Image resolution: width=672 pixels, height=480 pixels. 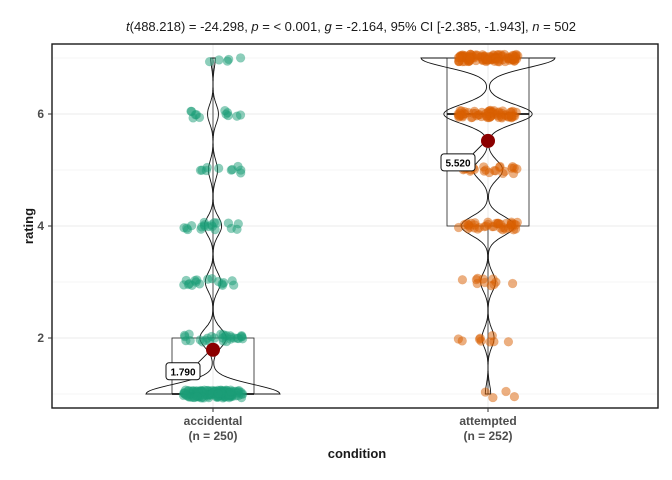 I want to click on x-tick-sample-size: (n = 252), so click(x=487, y=436).